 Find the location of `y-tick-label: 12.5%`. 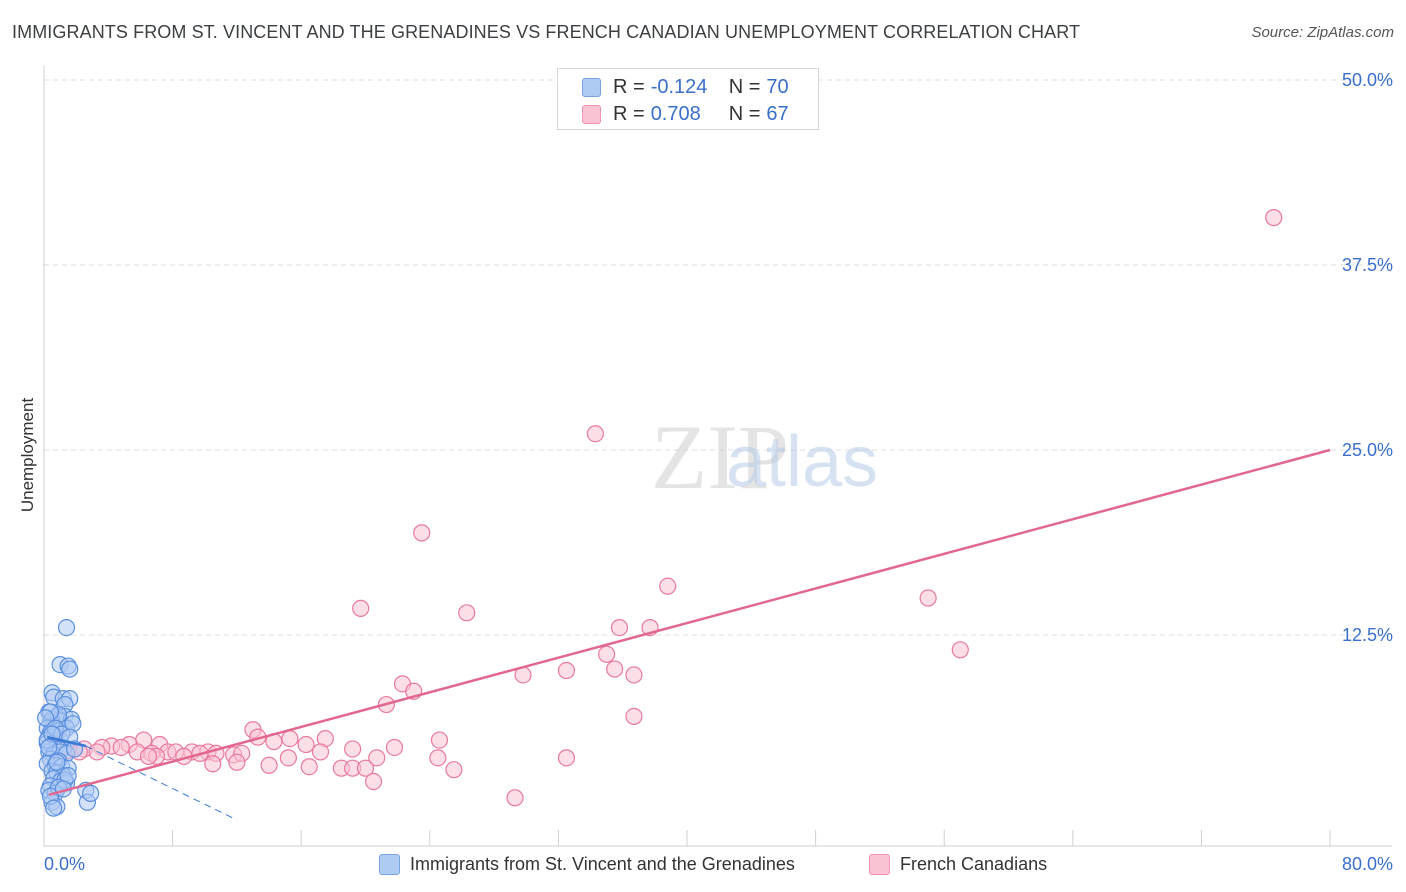

y-tick-label: 12.5% is located at coordinates (1367, 635).